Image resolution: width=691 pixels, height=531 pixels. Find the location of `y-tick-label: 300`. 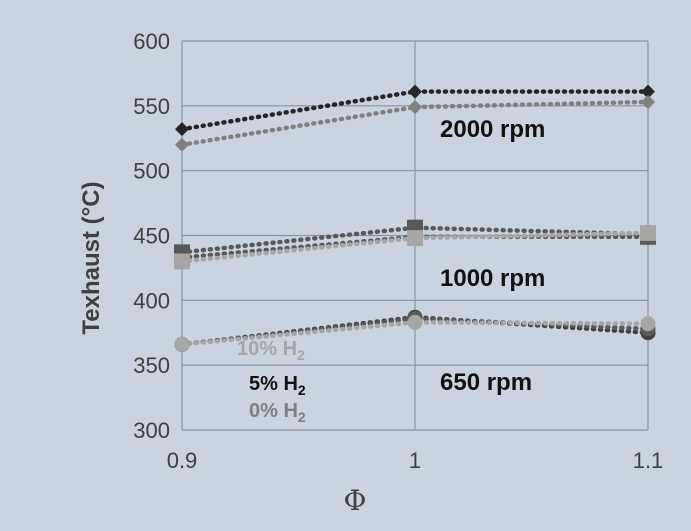

y-tick-label: 300 is located at coordinates (151, 430).